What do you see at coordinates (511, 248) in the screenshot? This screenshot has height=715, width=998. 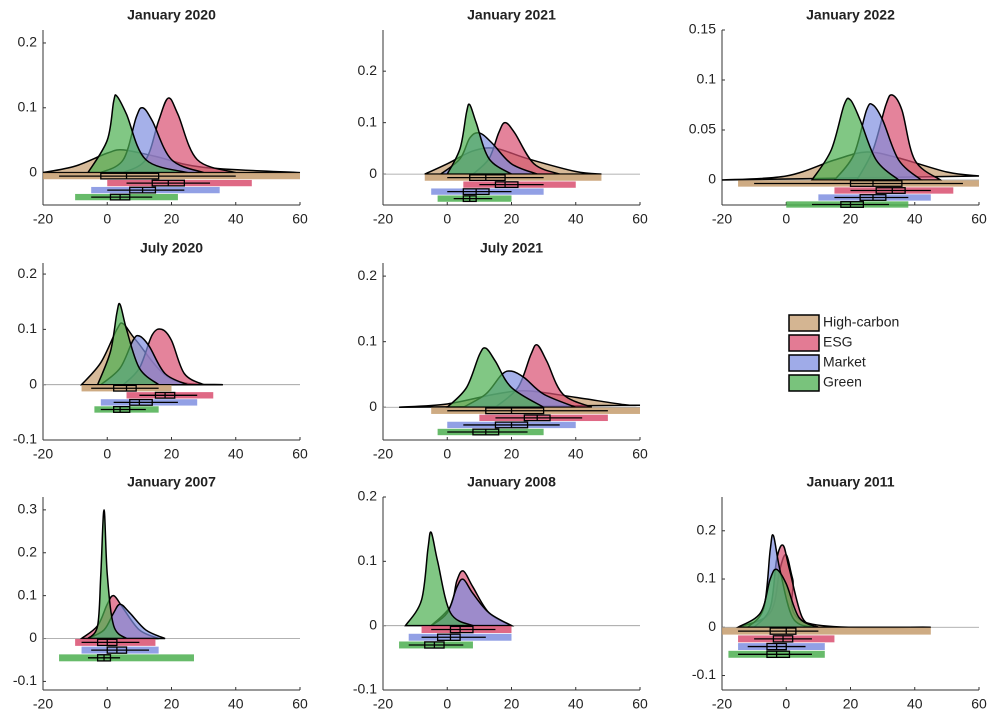 I see `panel-title: July 2021` at bounding box center [511, 248].